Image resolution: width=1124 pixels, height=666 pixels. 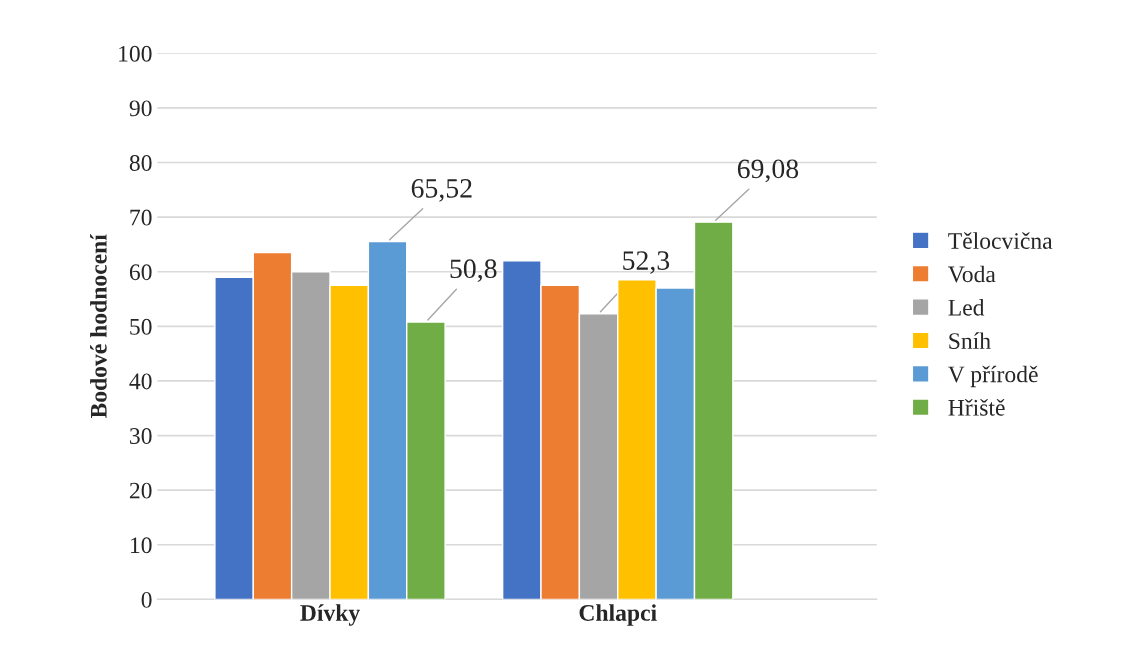 What do you see at coordinates (966, 307) in the screenshot?
I see `legend-label: Led` at bounding box center [966, 307].